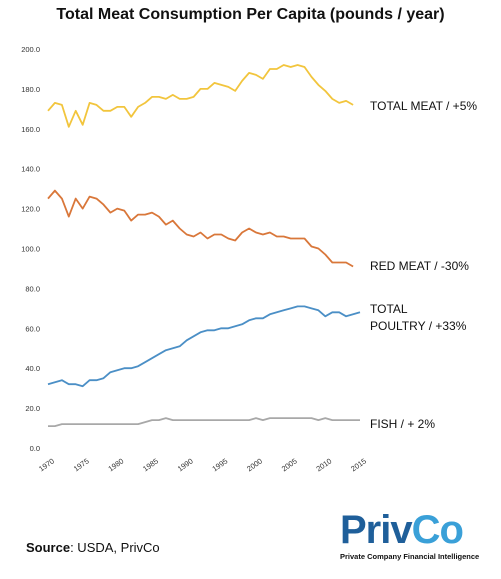 The width and height of the screenshot is (501, 579). I want to click on source-text: : USDA, PrivCo, so click(115, 547).